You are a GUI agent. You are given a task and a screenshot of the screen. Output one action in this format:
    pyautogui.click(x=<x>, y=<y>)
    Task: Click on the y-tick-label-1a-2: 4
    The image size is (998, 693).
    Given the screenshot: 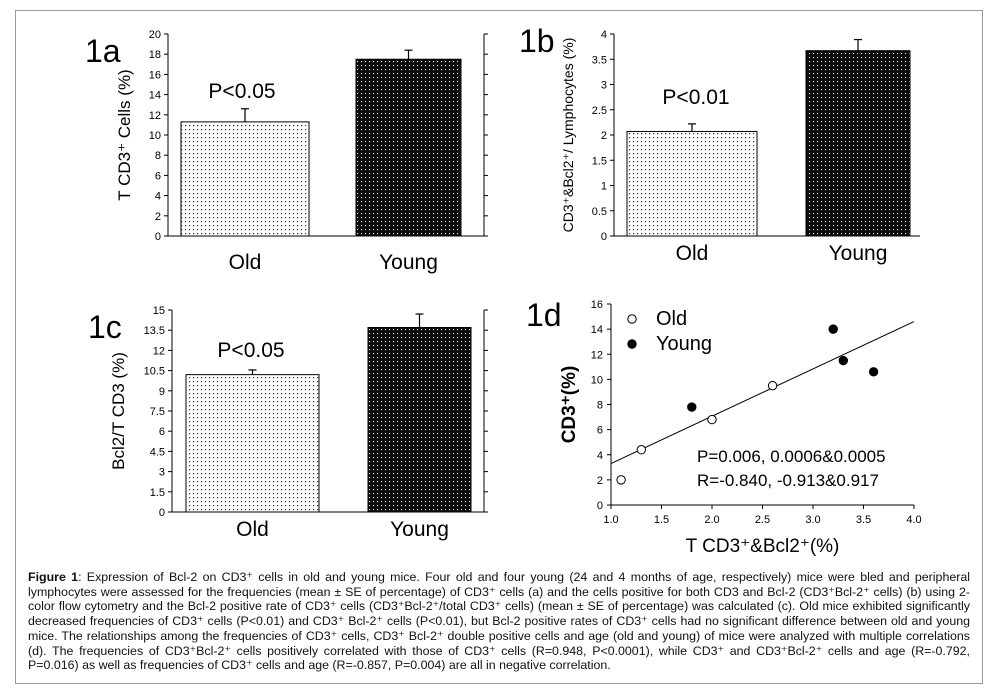 What is the action you would take?
    pyautogui.click(x=158, y=197)
    